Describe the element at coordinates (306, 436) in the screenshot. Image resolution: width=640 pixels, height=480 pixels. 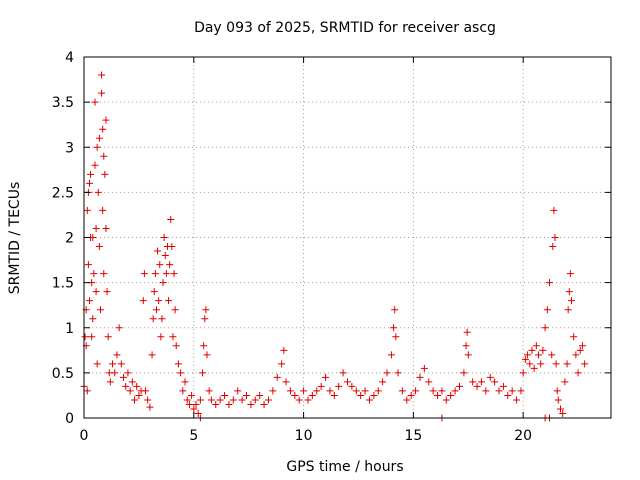
I see `x-tick-labels: 0 5 10 15 20` at that location.